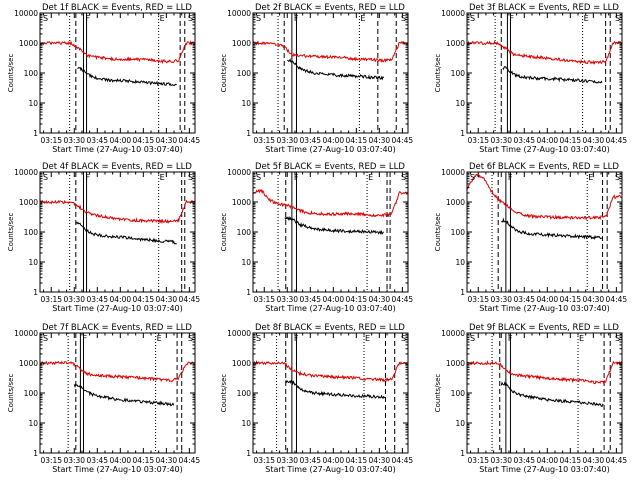 This screenshot has width=640, height=480. I want to click on panel-title: Det 7f BLACK = Events, RED = LLD, so click(117, 328).